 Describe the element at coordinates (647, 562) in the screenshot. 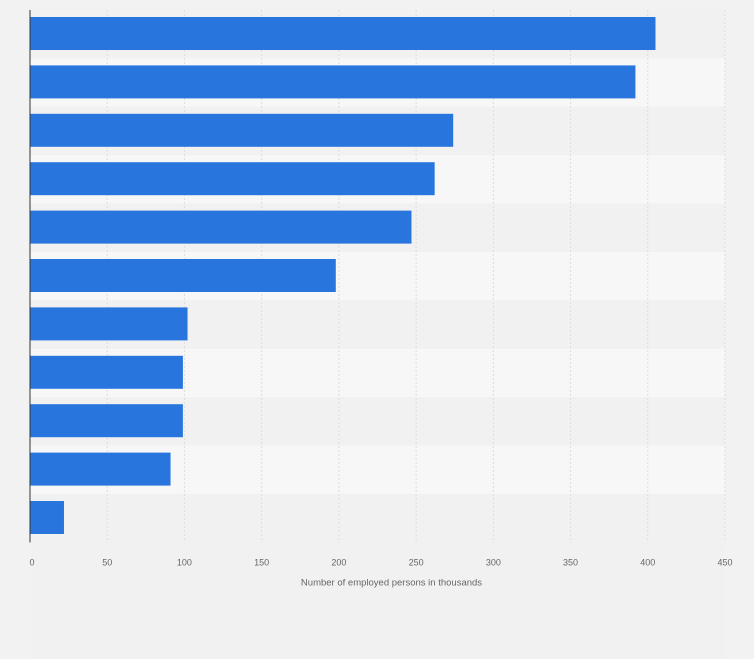

I see `x-tick-label: 400` at that location.